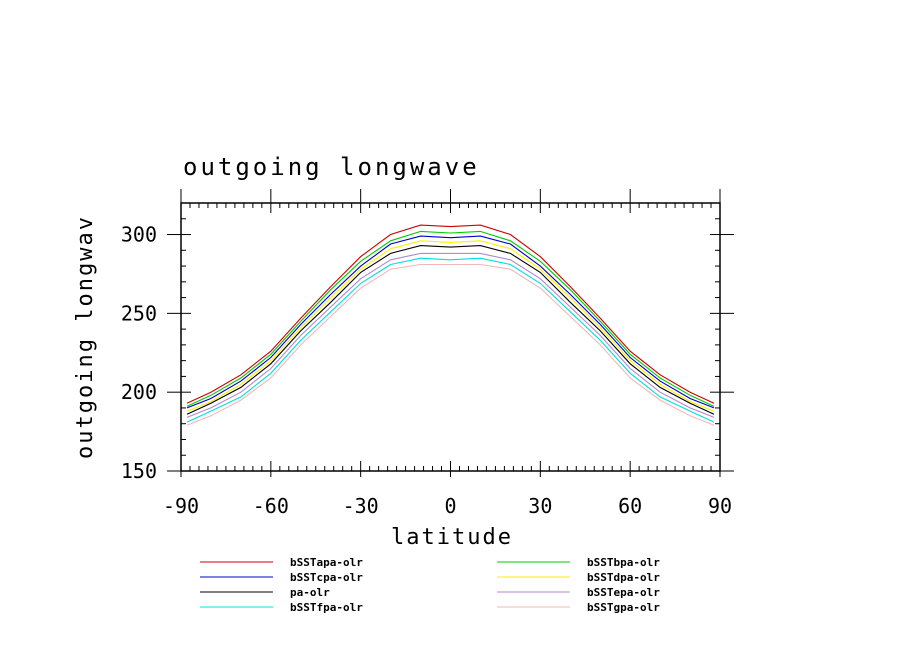  I want to click on x-tick-label: -60, so click(271, 506).